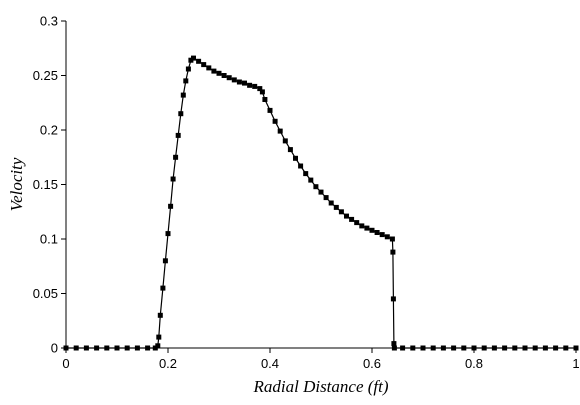 The width and height of the screenshot is (580, 405). Describe the element at coordinates (54, 348) in the screenshot. I see `y-tick-label: 0` at that location.